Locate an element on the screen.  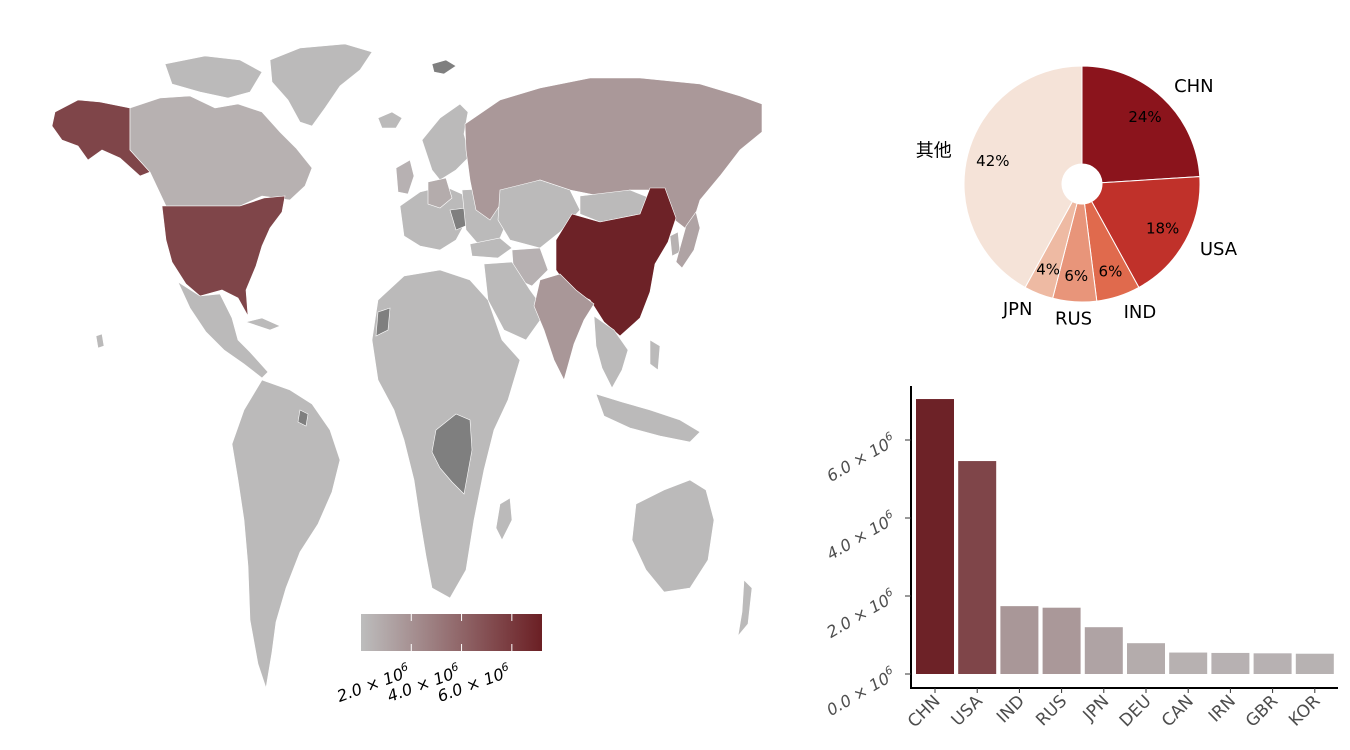
bar-x-tick-label: IRN is located at coordinates (1222, 708).